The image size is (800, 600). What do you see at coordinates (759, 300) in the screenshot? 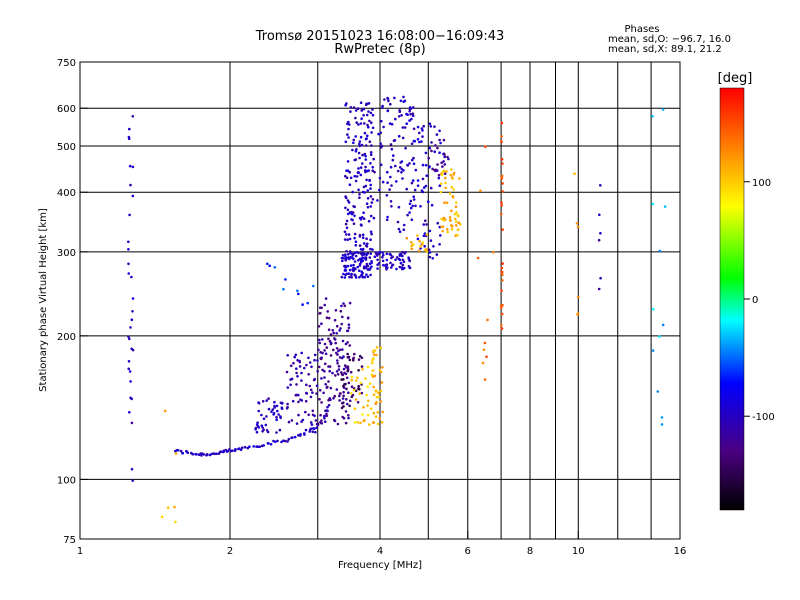
I see `colorbar-ticks: 100 0 -100` at bounding box center [759, 300].